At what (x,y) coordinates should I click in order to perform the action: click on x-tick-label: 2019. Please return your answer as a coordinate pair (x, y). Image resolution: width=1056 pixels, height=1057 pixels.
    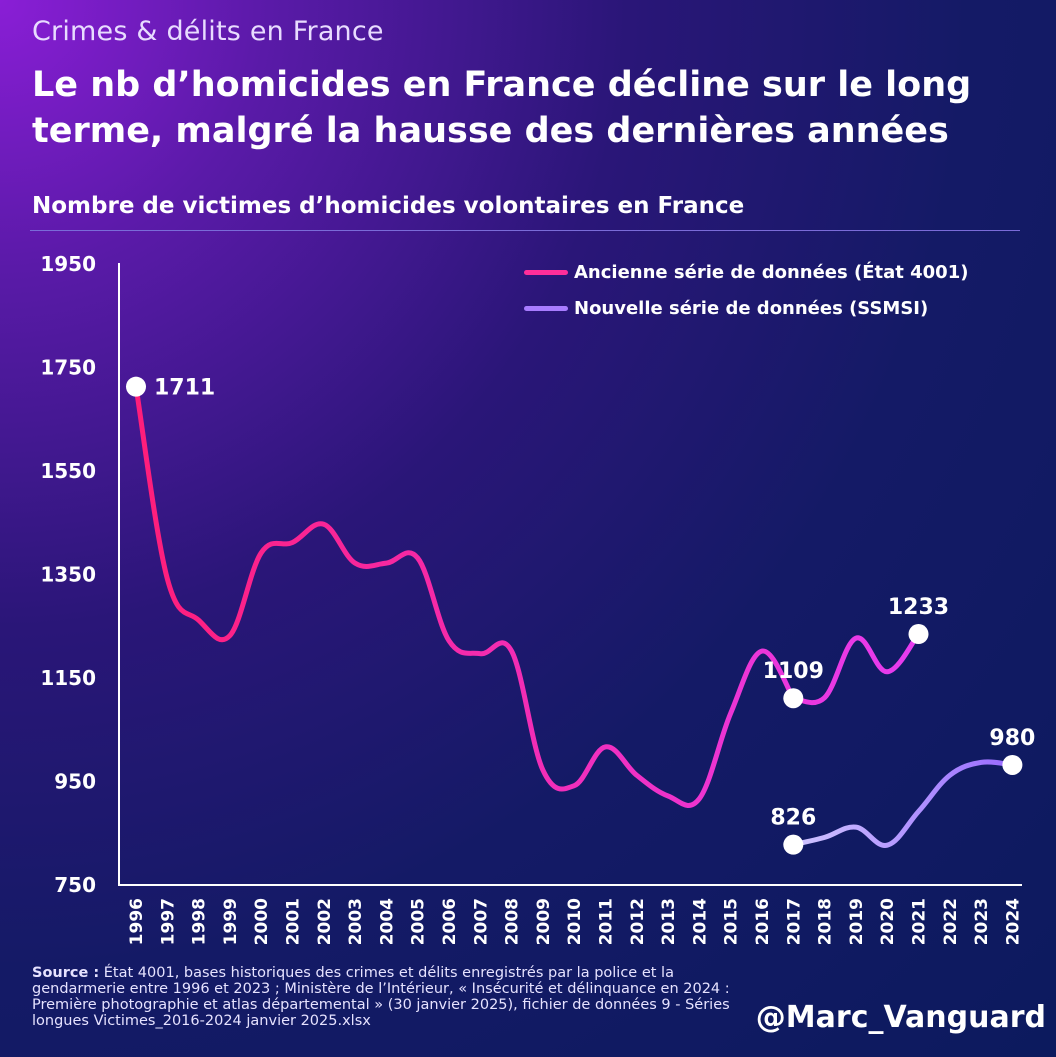
    Looking at the image, I should click on (857, 921).